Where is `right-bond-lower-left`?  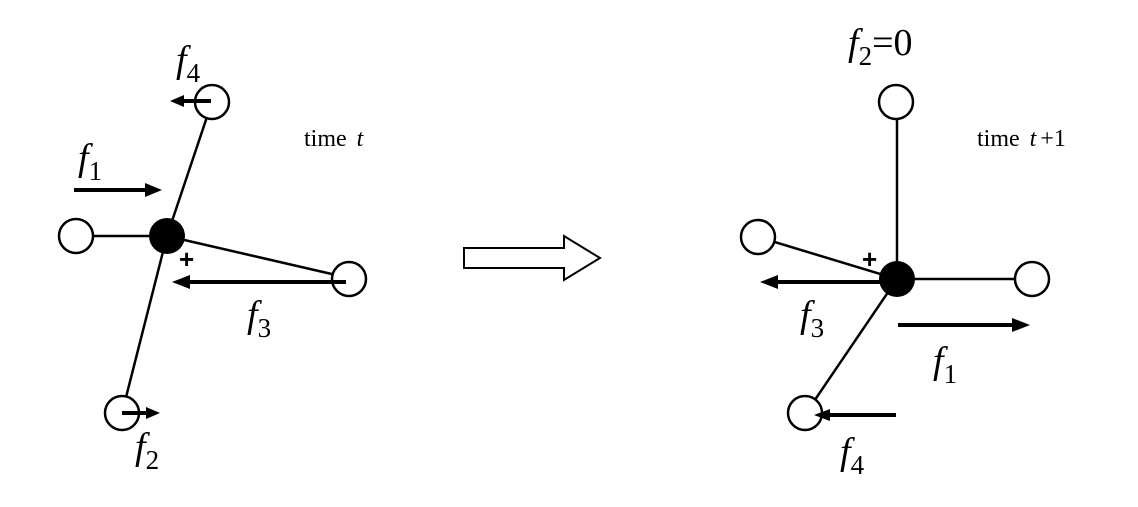 right-bond-lower-left is located at coordinates (851, 346).